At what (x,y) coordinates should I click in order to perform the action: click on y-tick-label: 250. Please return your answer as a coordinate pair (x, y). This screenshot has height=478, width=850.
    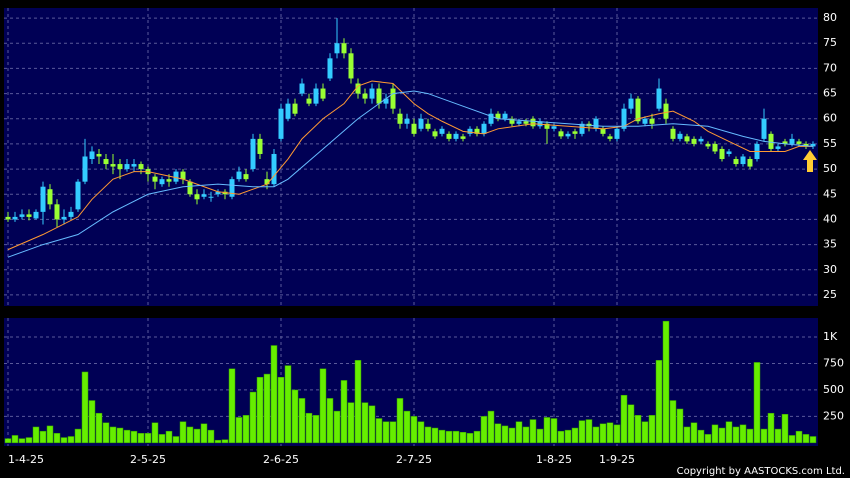
    Looking at the image, I should click on (833, 415).